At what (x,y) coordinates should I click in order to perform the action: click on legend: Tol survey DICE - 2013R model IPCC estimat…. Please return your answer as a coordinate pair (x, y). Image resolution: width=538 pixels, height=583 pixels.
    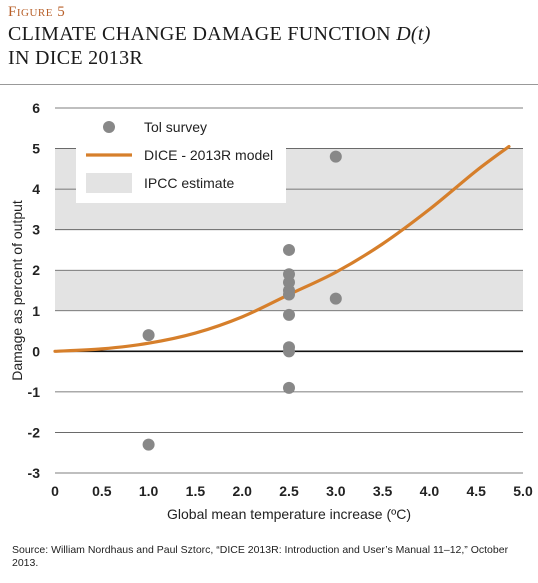
    Looking at the image, I should click on (181, 158).